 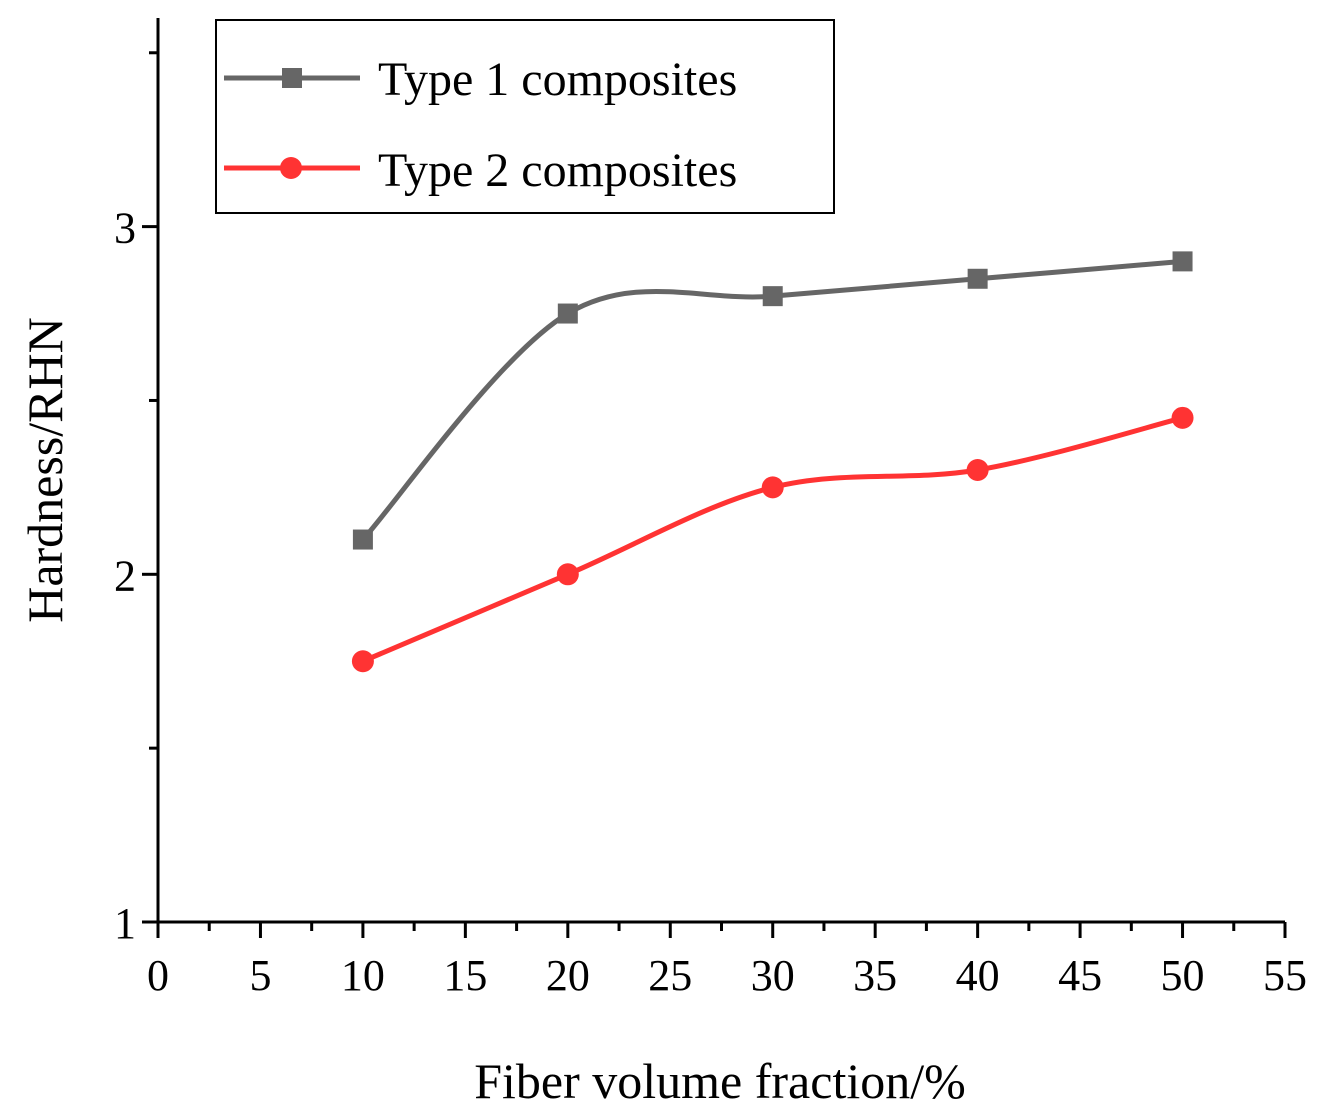 I want to click on legend-marker-circle, so click(x=291, y=168).